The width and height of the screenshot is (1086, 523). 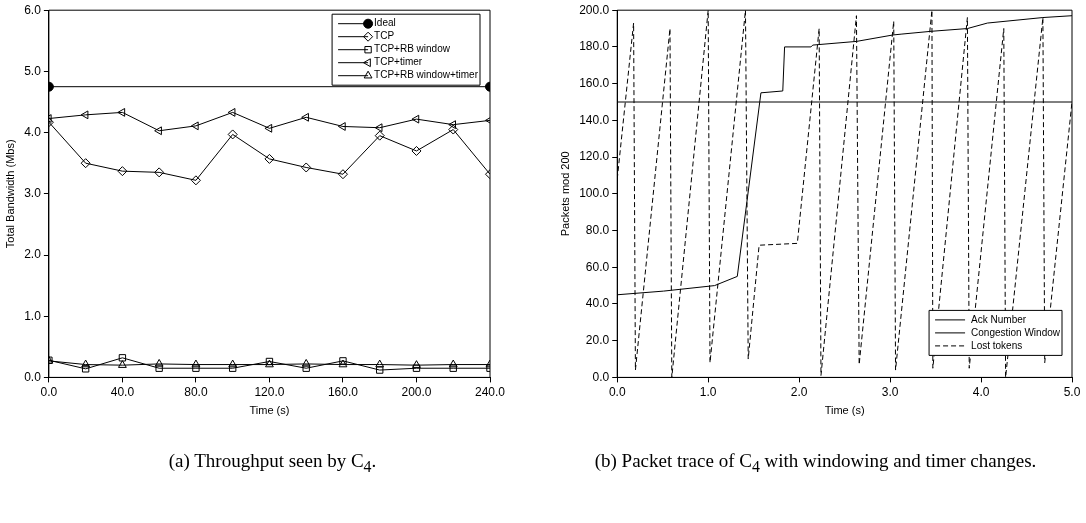 I want to click on y-tick-label: 120.0, so click(x=594, y=156).